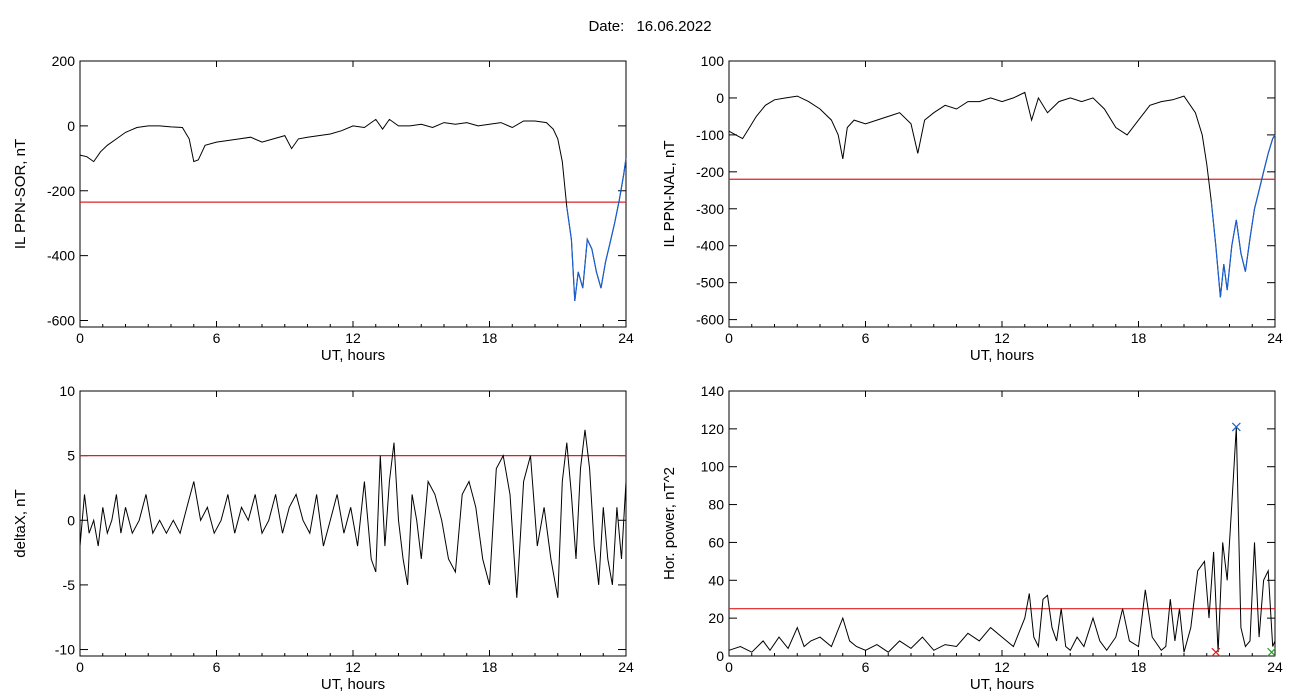 This screenshot has width=1300, height=700. Describe the element at coordinates (71, 456) in the screenshot. I see `y-tick-label: 5` at that location.